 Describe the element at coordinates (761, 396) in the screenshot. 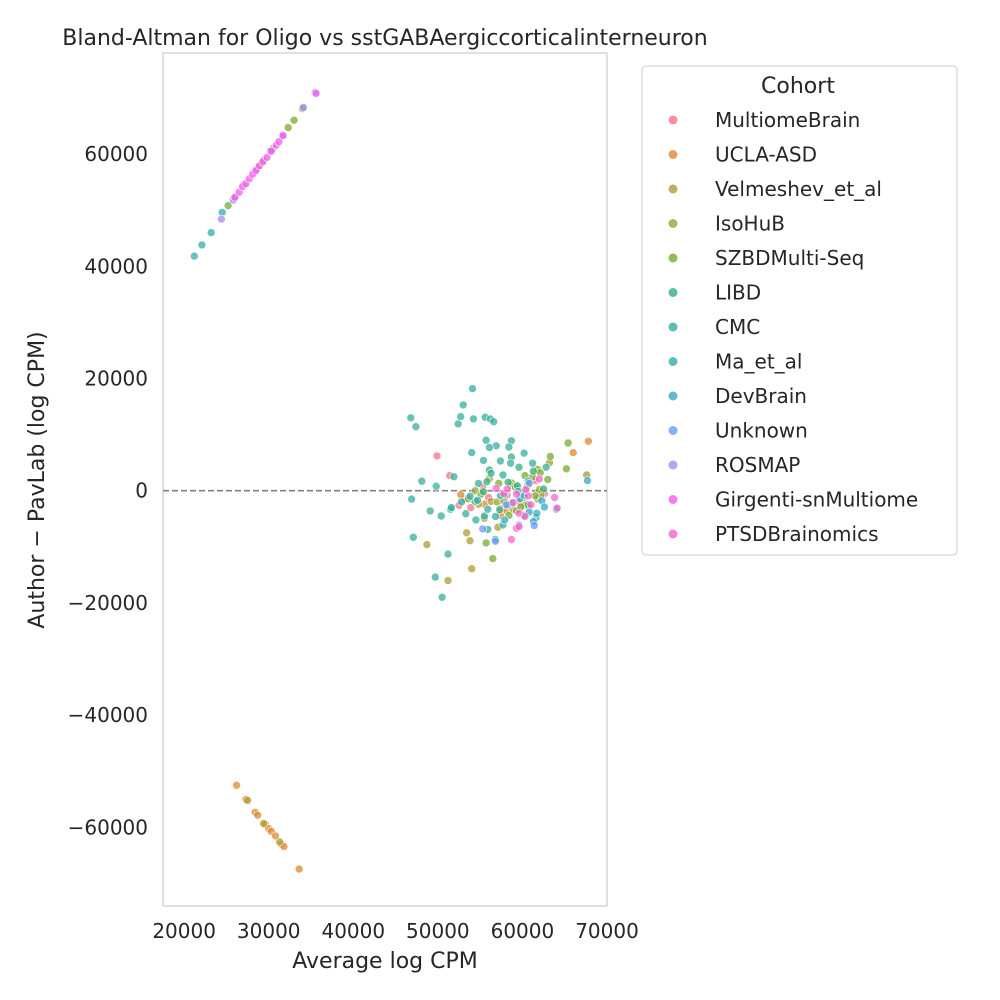

I see `legend-label: DevBrain` at that location.